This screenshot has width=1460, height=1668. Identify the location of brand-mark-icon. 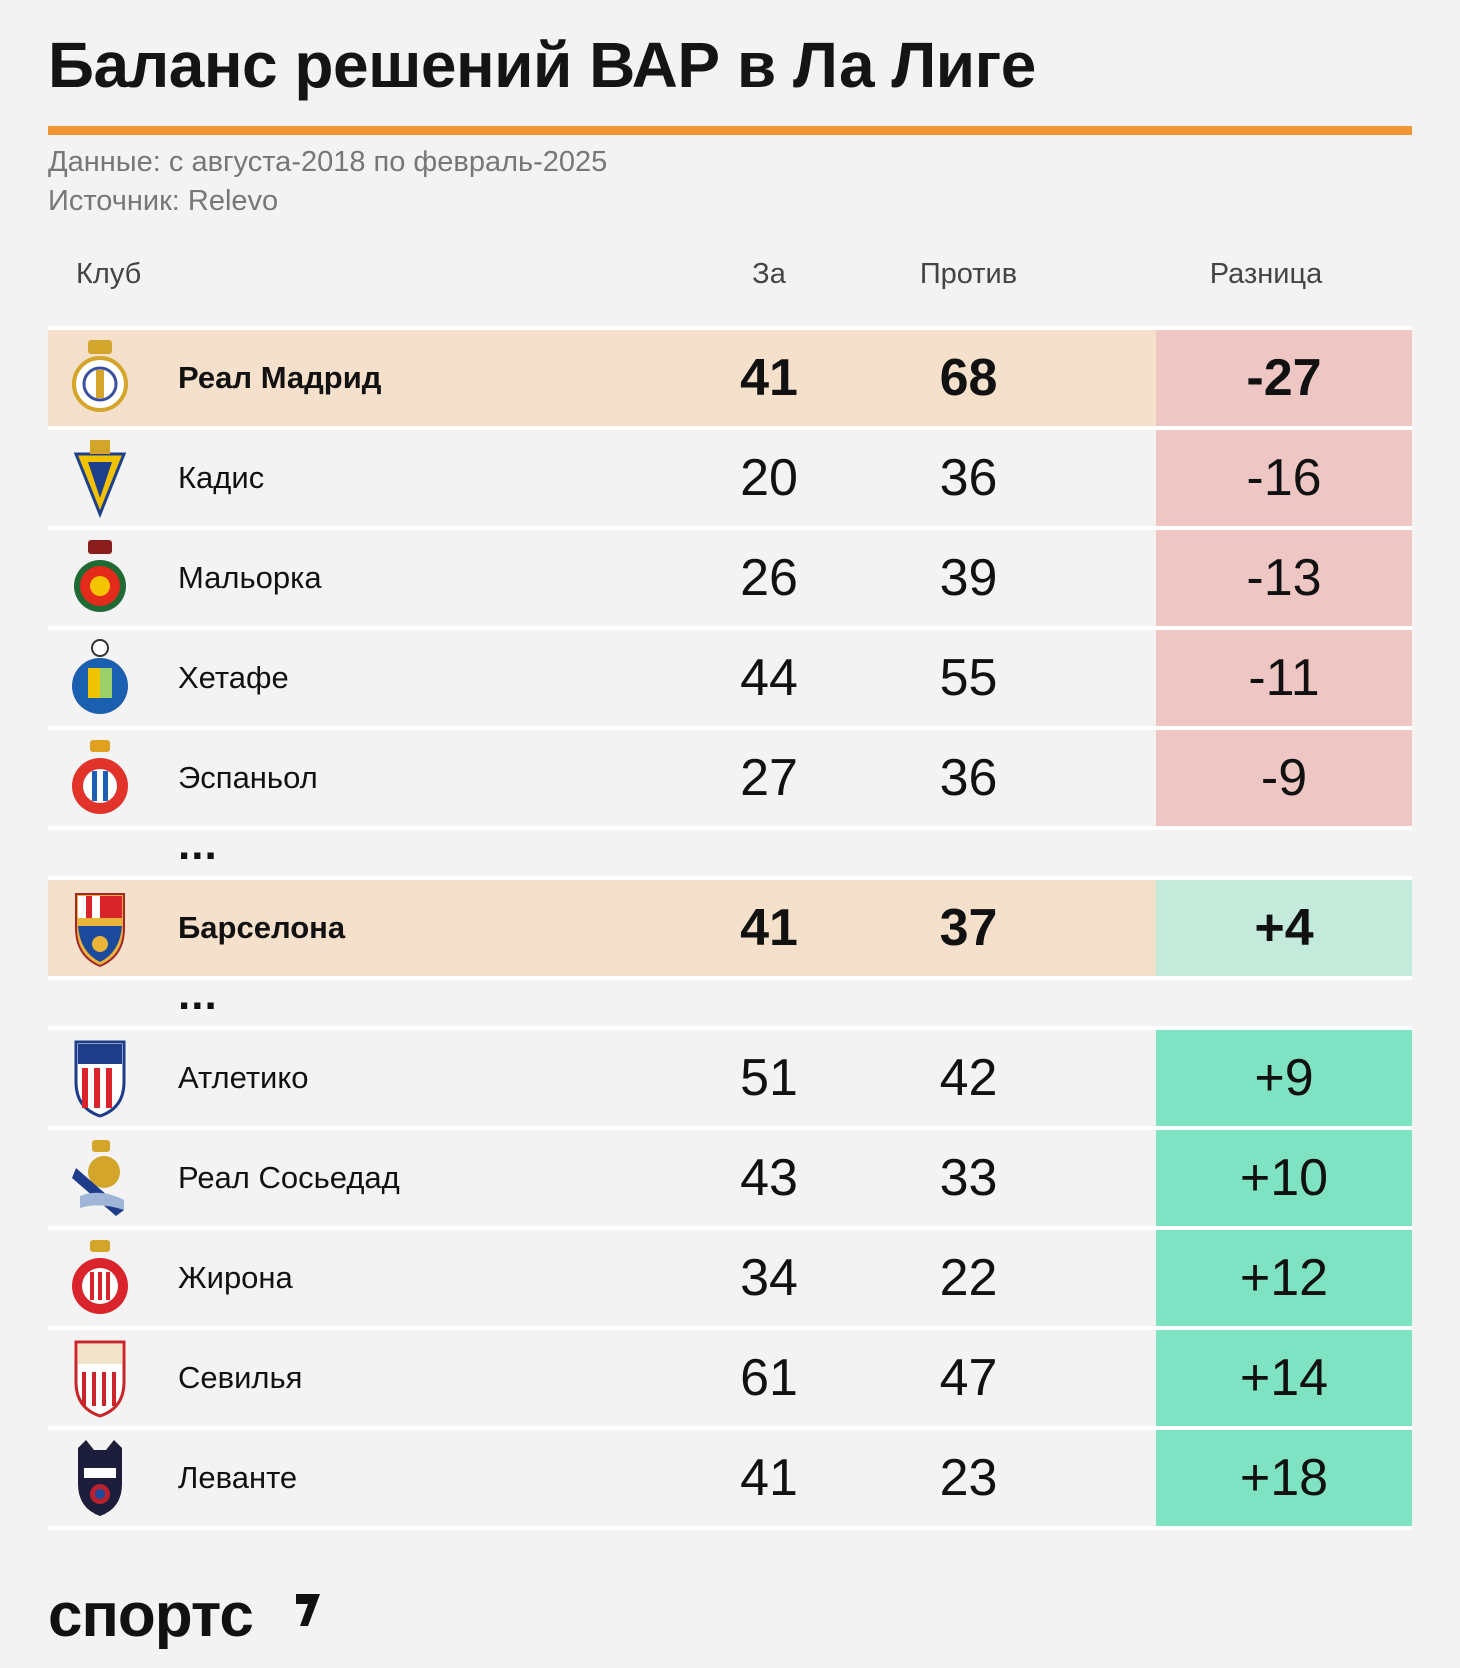
(308, 1610).